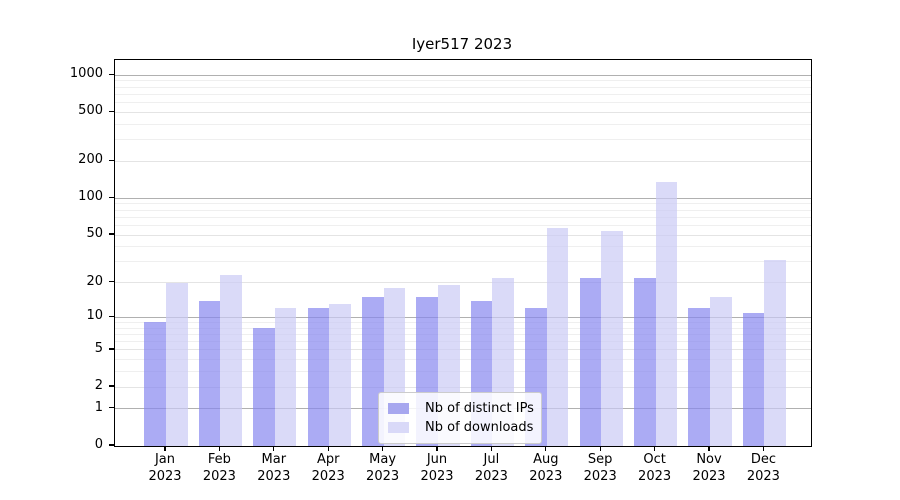 Image resolution: width=900 pixels, height=500 pixels. What do you see at coordinates (274, 468) in the screenshot?
I see `x-tick-label-mar: Mar 2023` at bounding box center [274, 468].